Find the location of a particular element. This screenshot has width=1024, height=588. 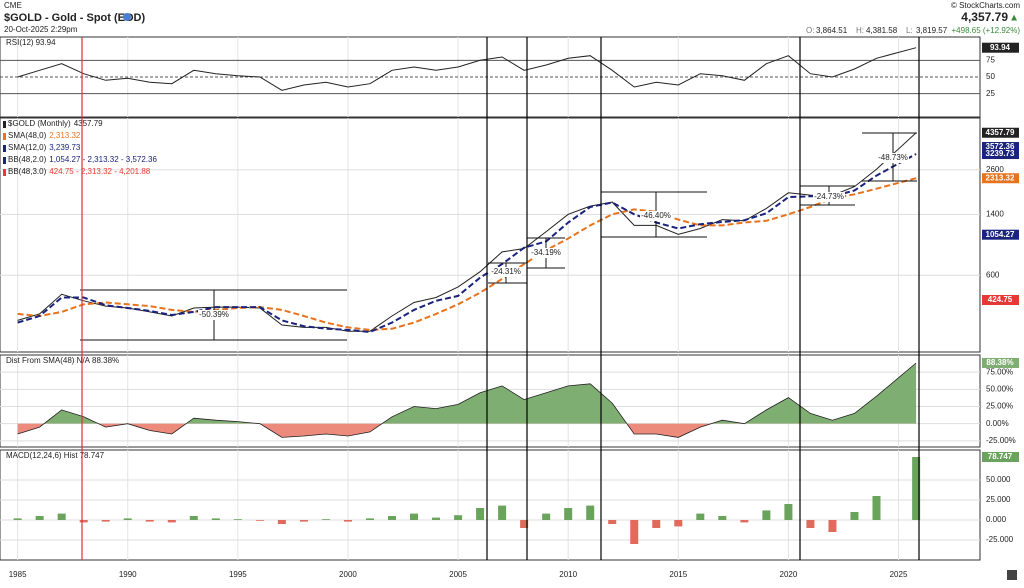

arrow: ▲ is located at coordinates (1014, 18).